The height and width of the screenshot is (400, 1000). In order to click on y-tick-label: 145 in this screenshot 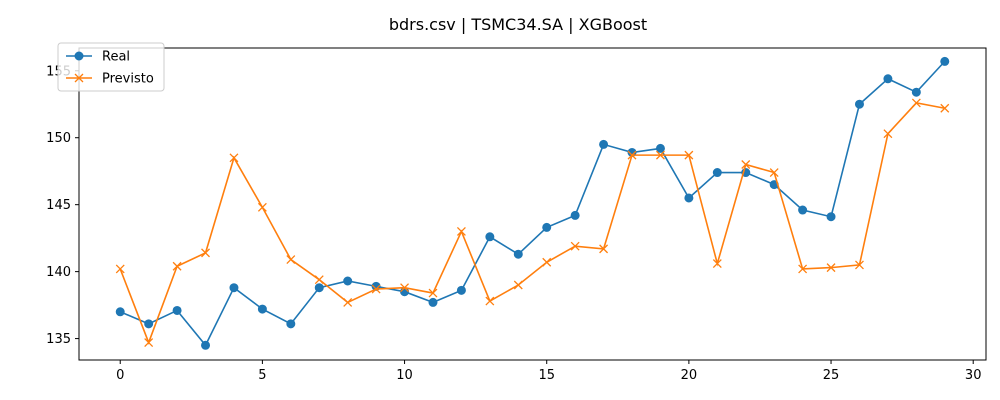, I will do `click(58, 205)`.